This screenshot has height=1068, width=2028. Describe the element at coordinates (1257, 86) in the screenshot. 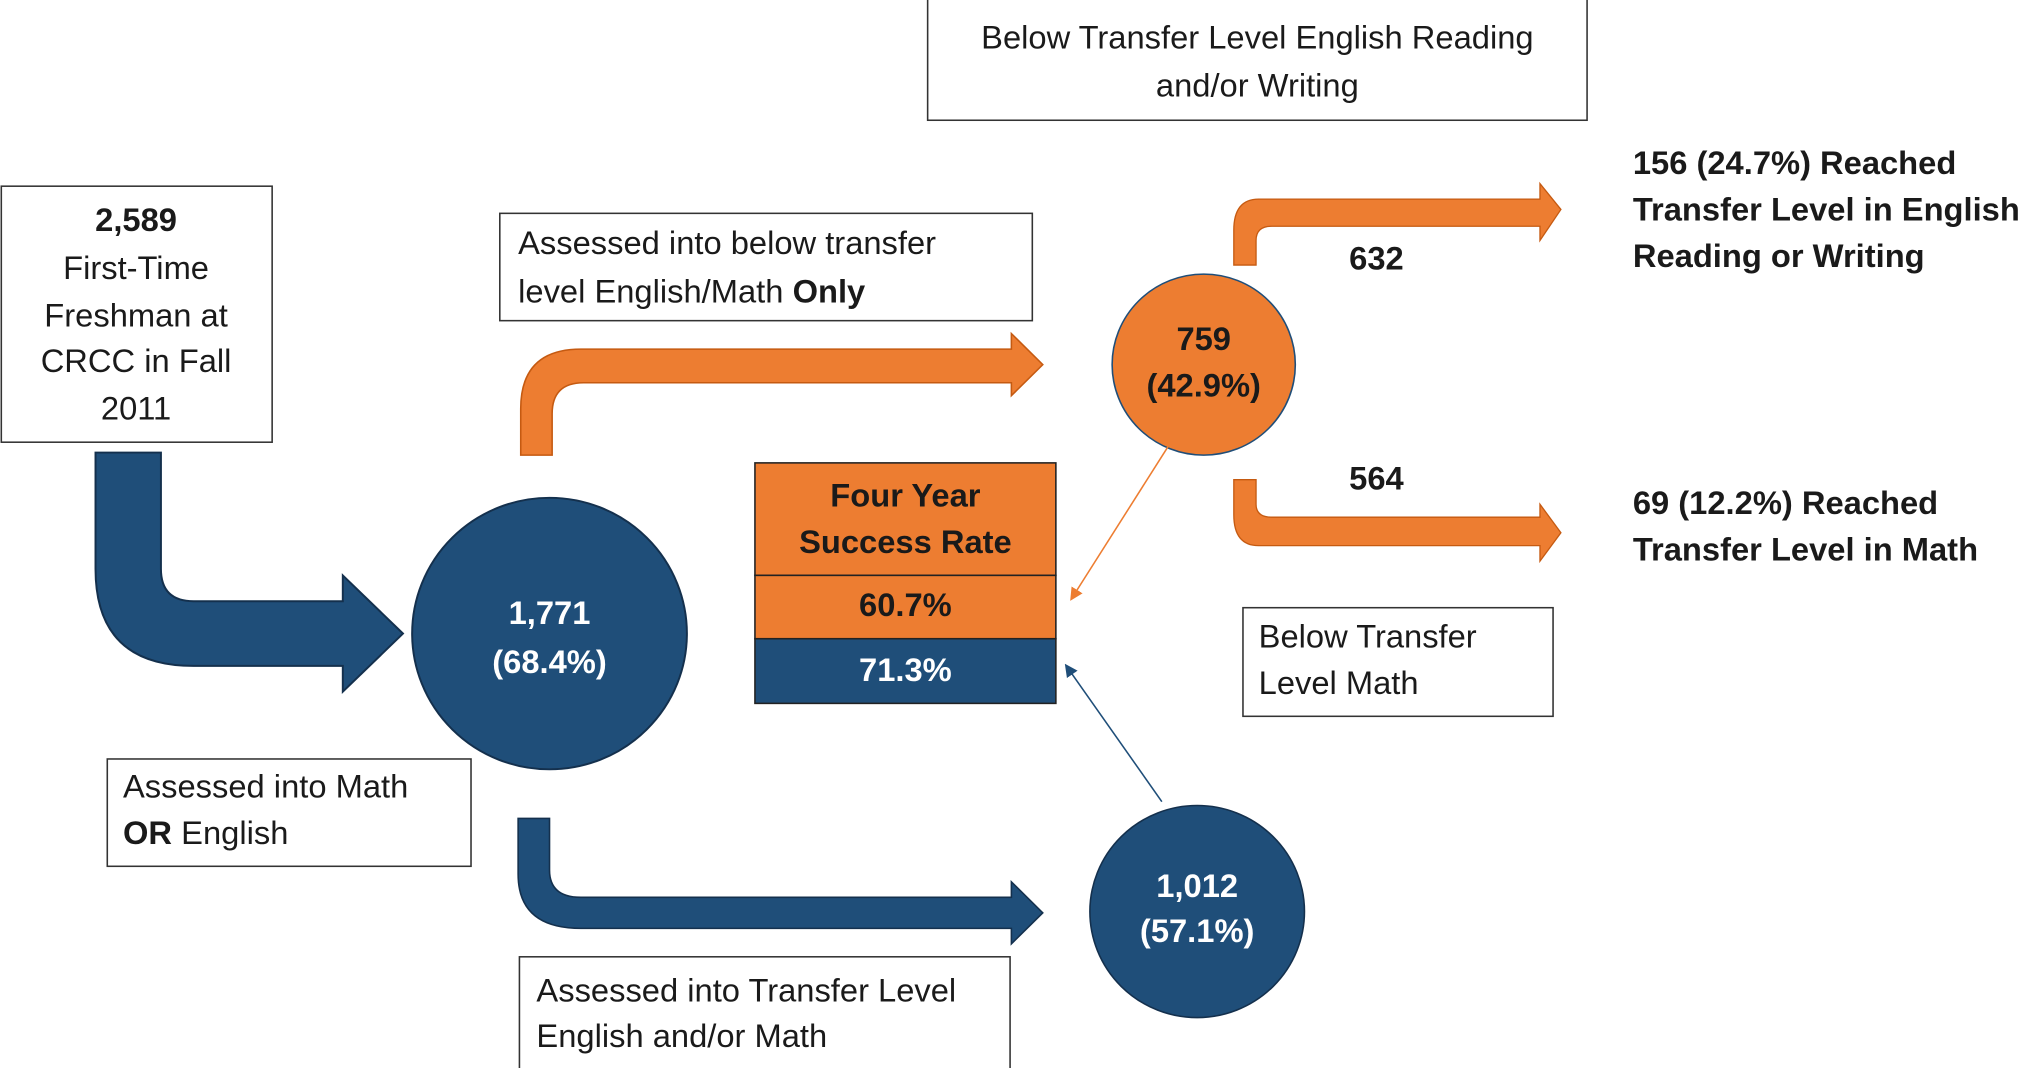

I see `english-line: and/or Writing` at that location.